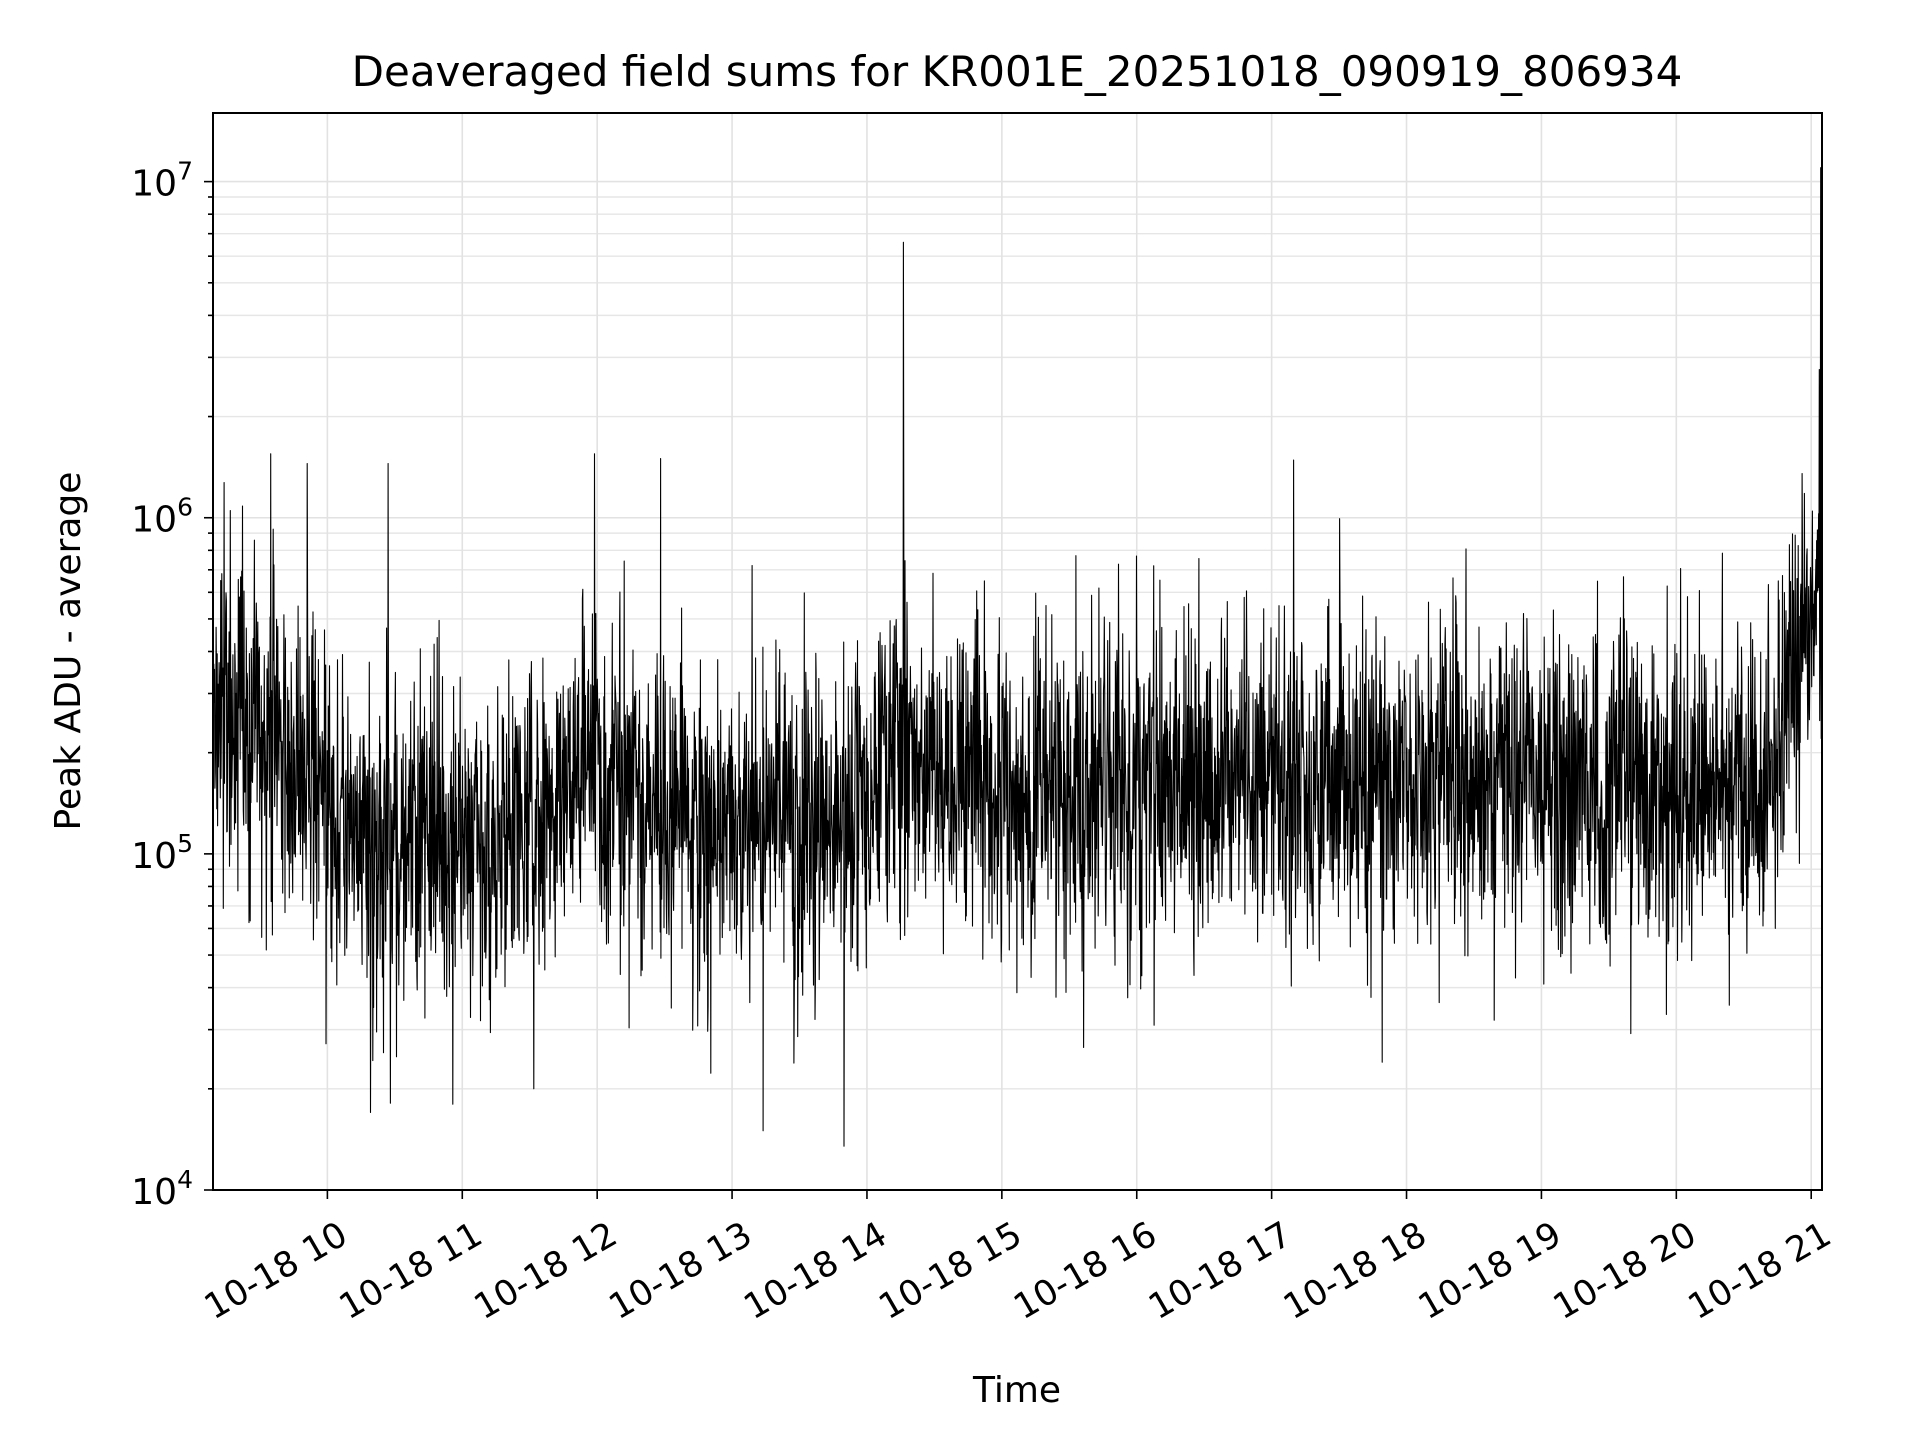  Describe the element at coordinates (1016, 1390) in the screenshot. I see `x-axis-label: Time` at that location.